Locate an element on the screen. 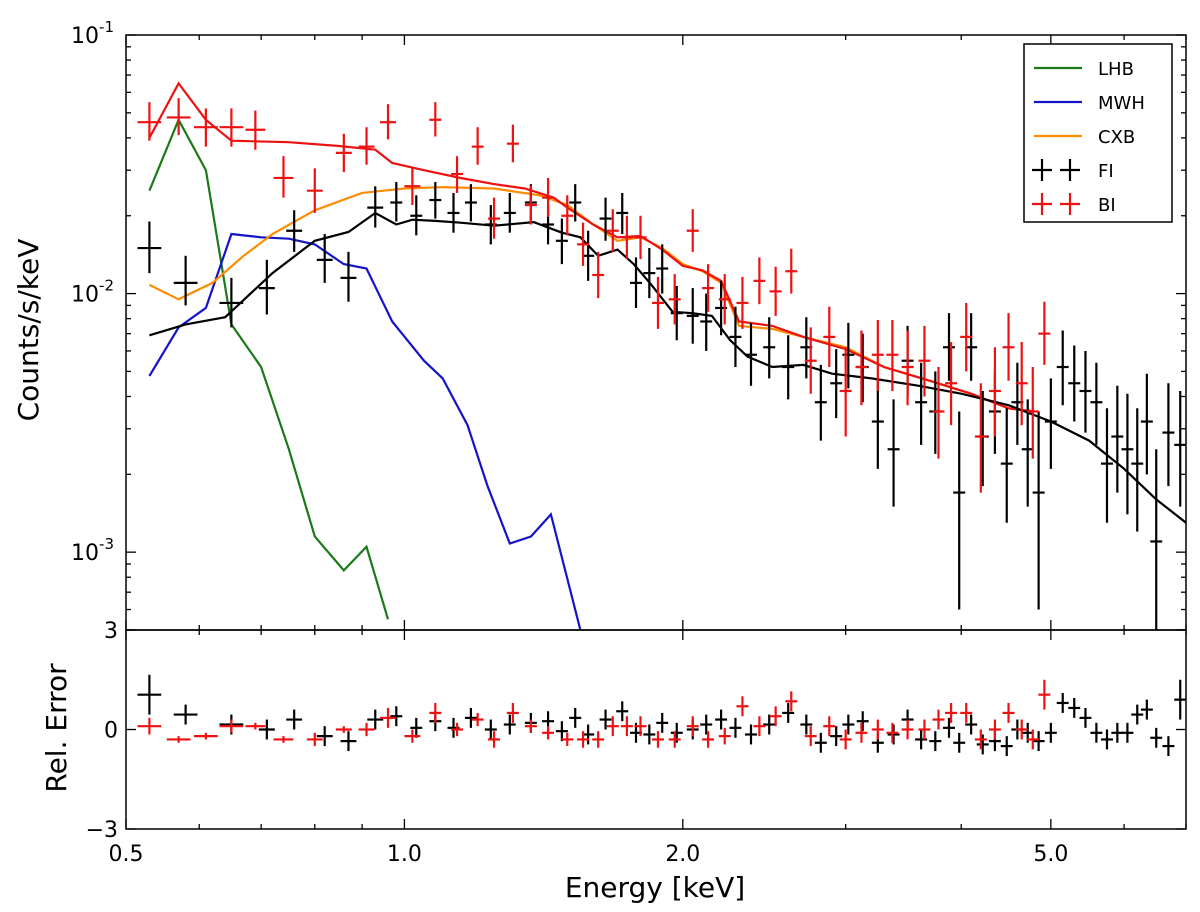 This screenshot has height=912, width=1200. y-tick-label-2: 10⁻¹ is located at coordinates (92, 33).